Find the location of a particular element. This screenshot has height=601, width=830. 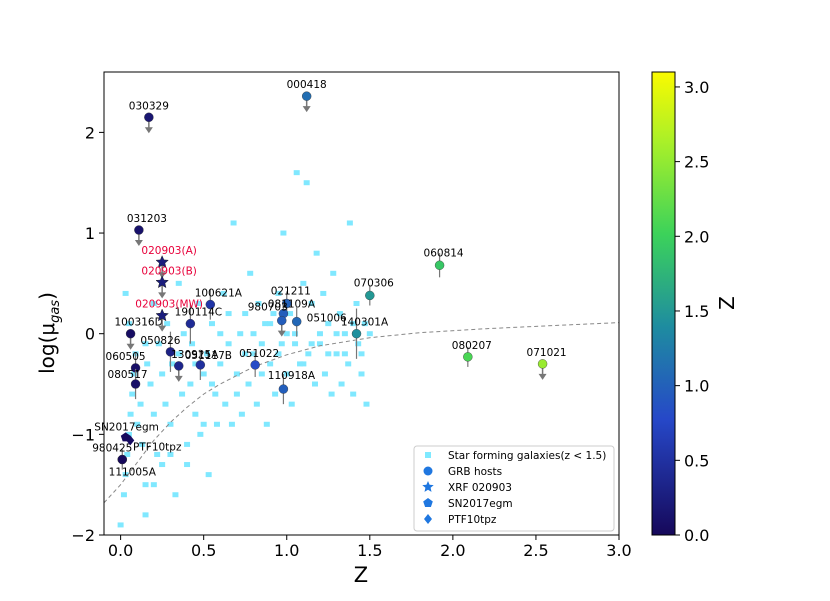

grb-host-label: 100316D is located at coordinates (138, 323).